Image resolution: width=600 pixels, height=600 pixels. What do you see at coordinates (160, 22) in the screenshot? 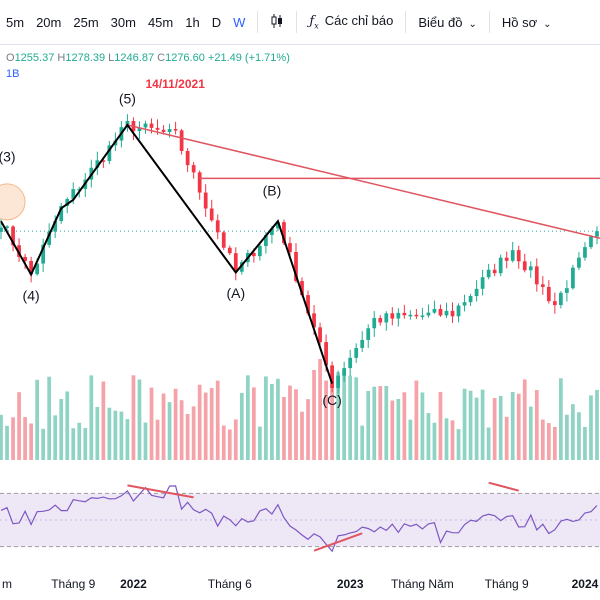
I see `interval-45m: 45m` at bounding box center [160, 22].